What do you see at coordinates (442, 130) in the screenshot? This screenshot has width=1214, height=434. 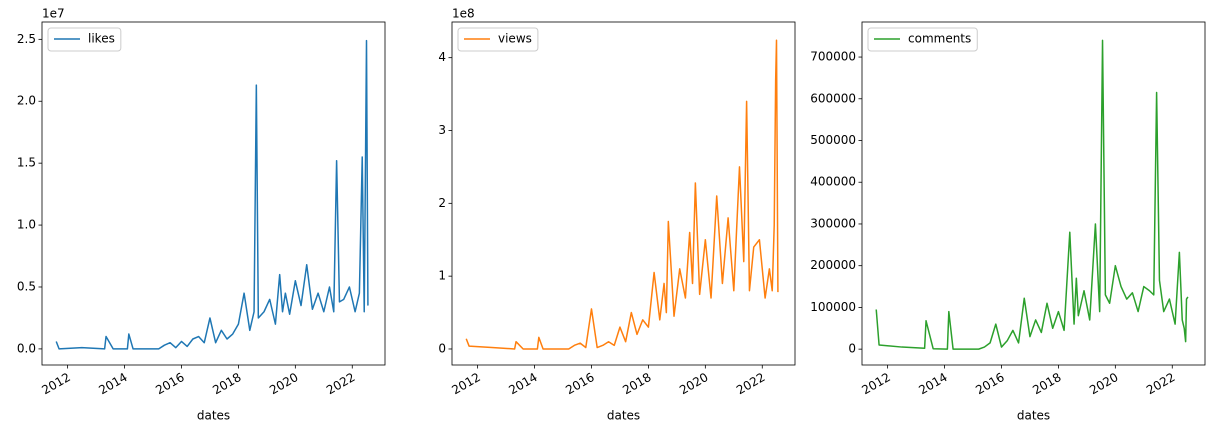 I see `y-tick-label: 3` at bounding box center [442, 130].